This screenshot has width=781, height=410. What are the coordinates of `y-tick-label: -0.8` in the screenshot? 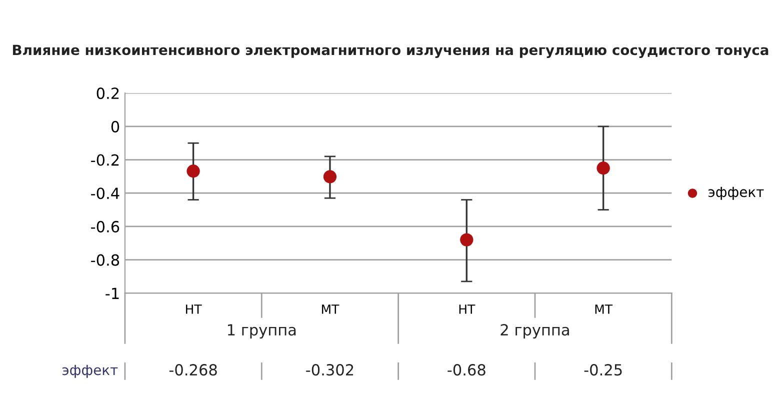 It's located at (105, 260).